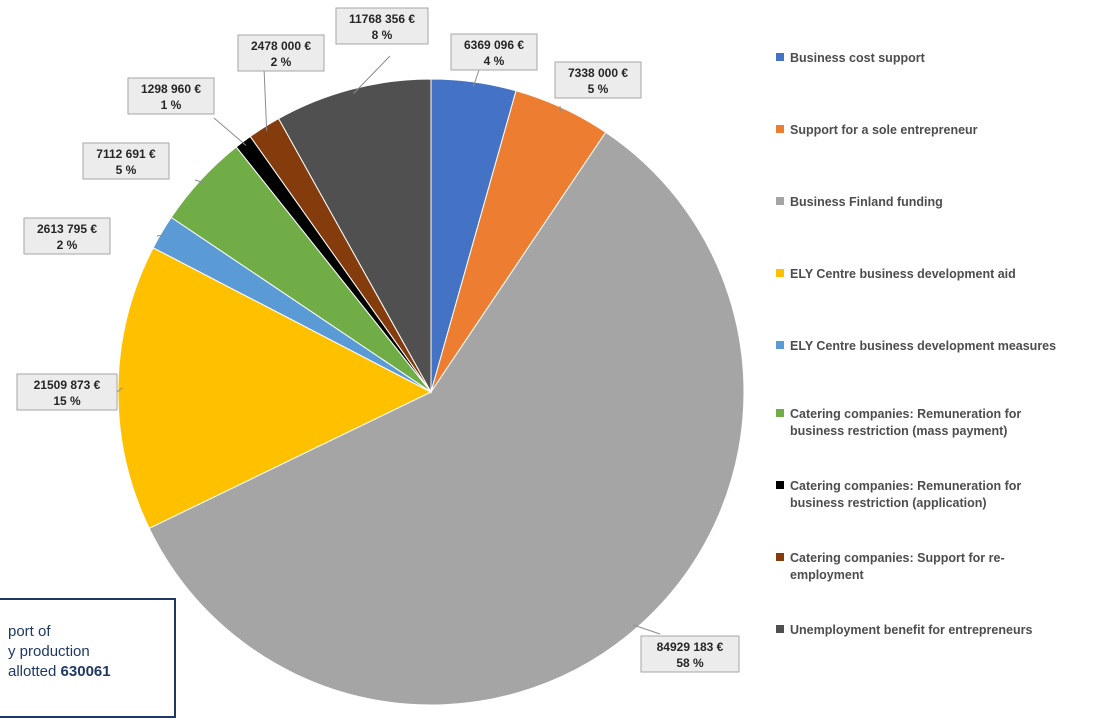  What do you see at coordinates (884, 130) in the screenshot?
I see `legend-label-line: Support for a sole entrepreneur` at bounding box center [884, 130].